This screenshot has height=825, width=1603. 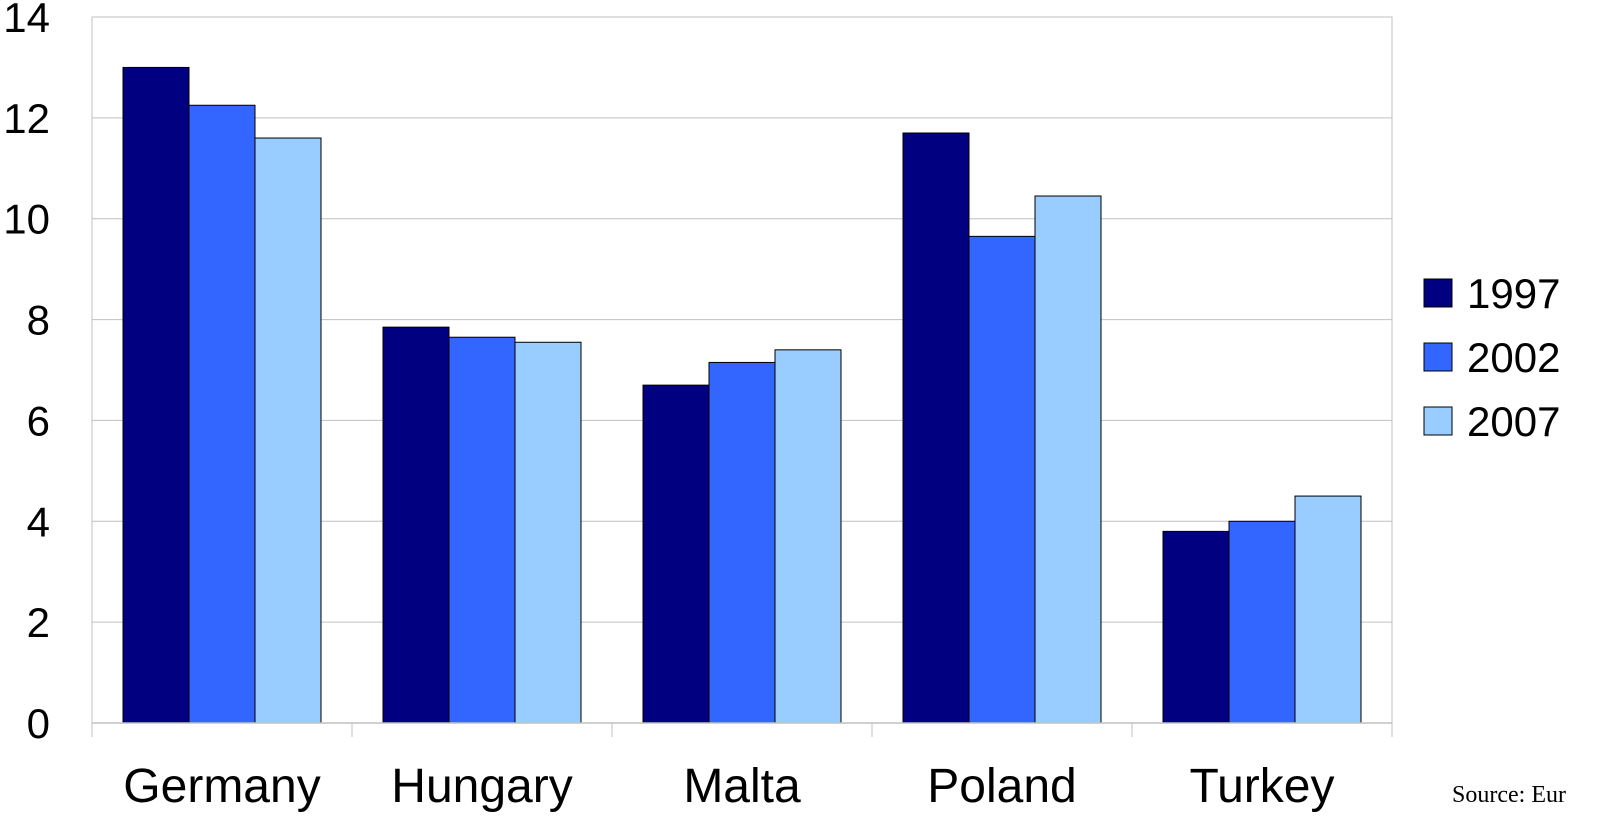 What do you see at coordinates (482, 530) in the screenshot?
I see `bar-hungary-2002` at bounding box center [482, 530].